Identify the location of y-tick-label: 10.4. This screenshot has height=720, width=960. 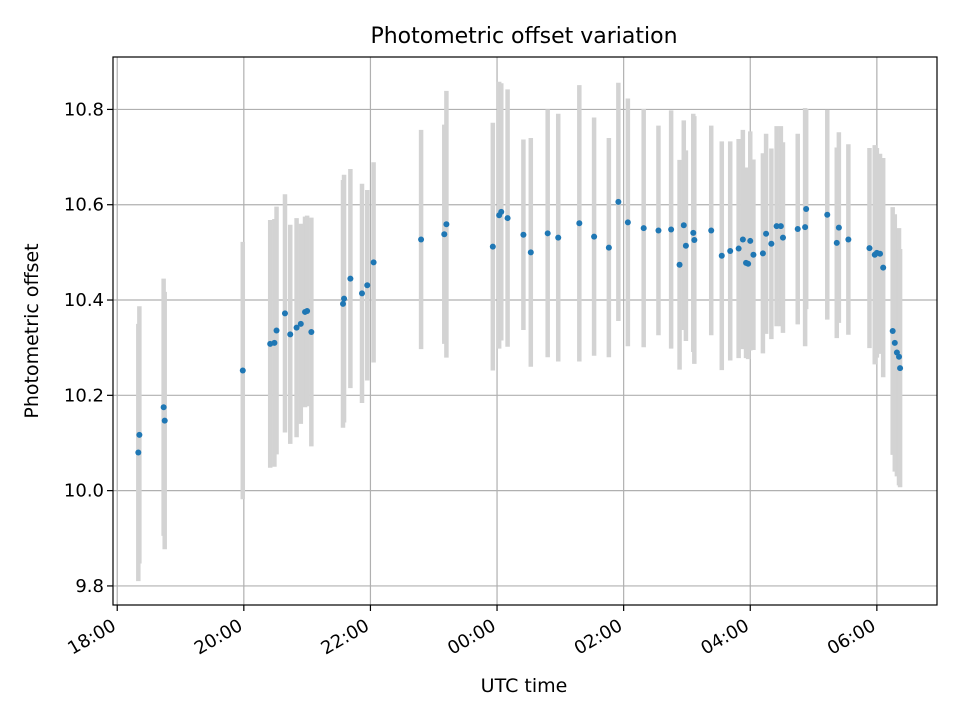
(84, 300).